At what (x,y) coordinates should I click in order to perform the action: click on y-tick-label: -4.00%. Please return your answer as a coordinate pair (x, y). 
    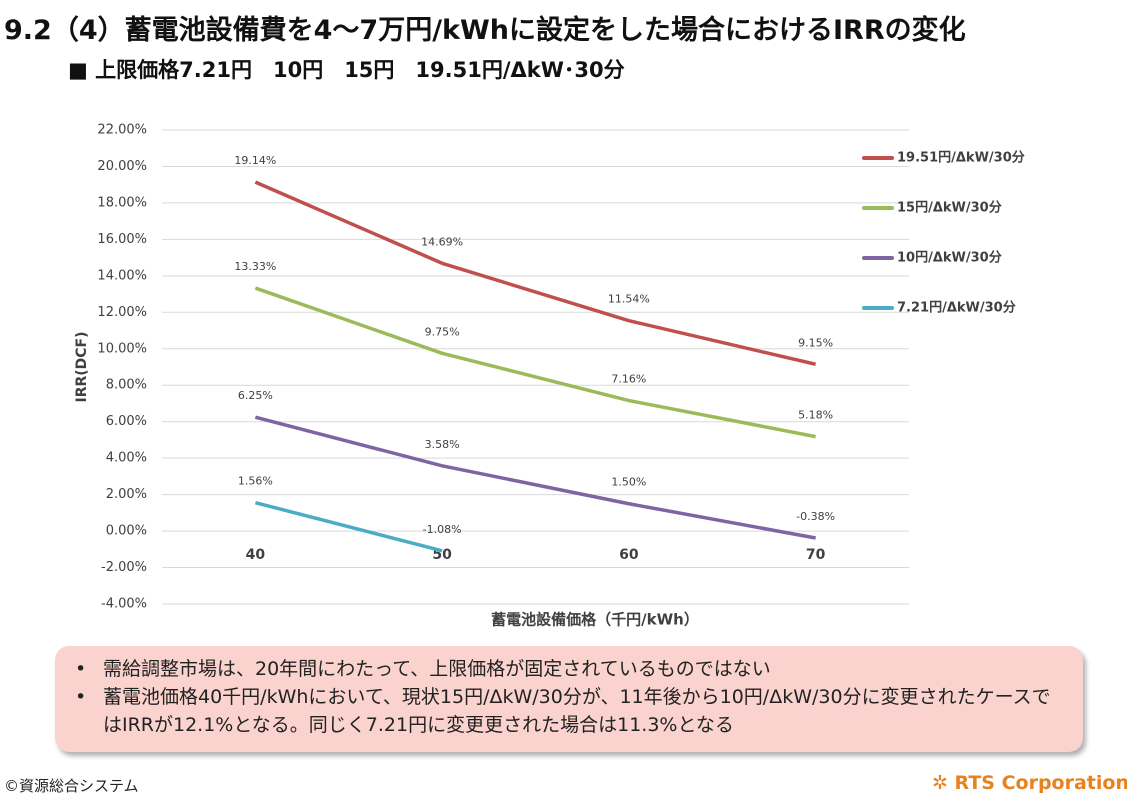
    Looking at the image, I should click on (124, 604).